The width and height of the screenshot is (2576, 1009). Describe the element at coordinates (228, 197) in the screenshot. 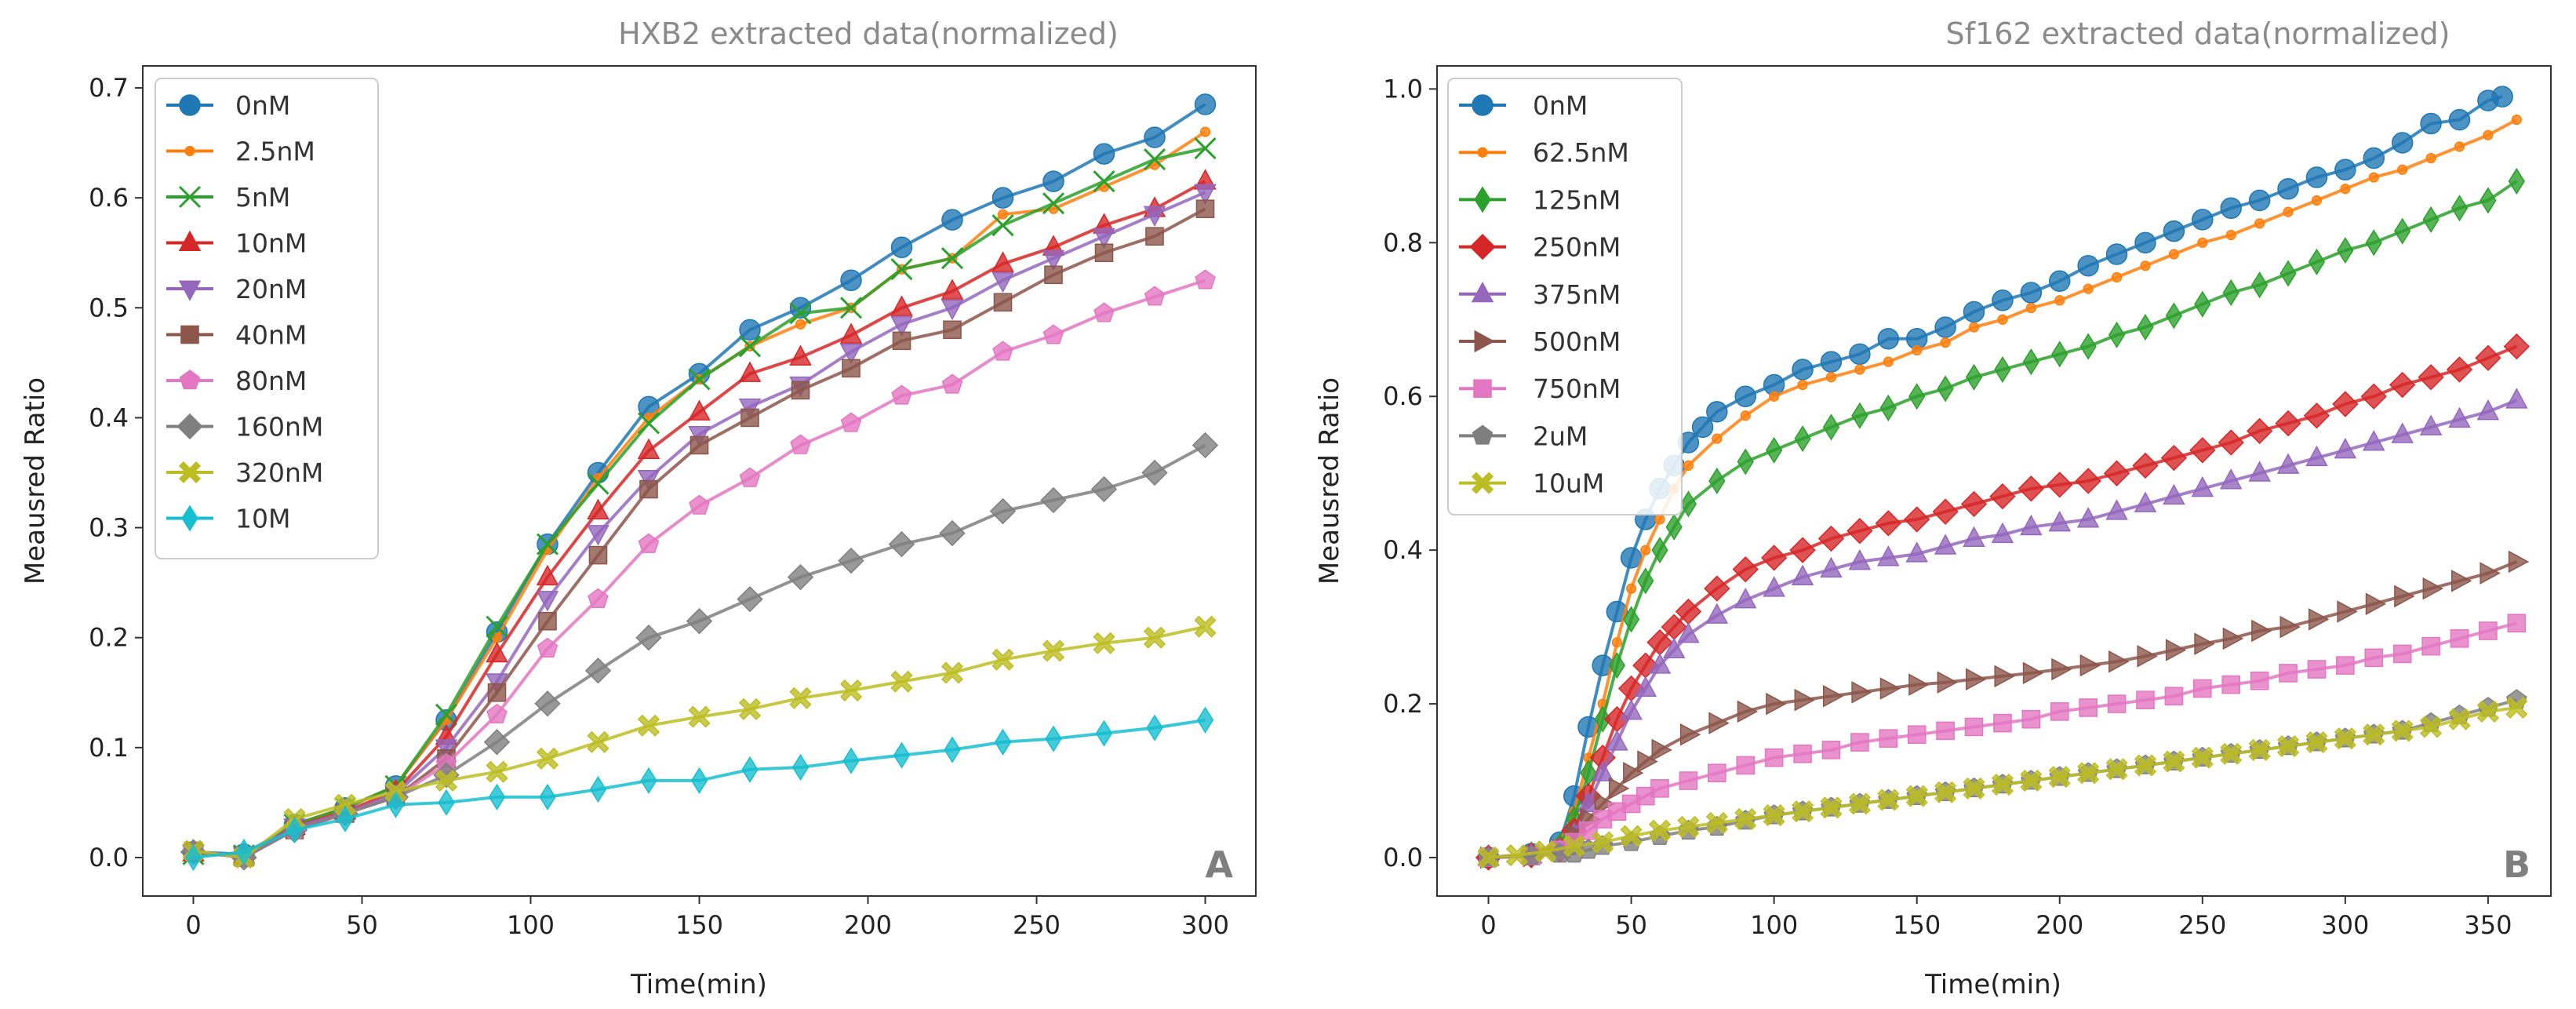

I see `legend-entry: 5nM` at that location.